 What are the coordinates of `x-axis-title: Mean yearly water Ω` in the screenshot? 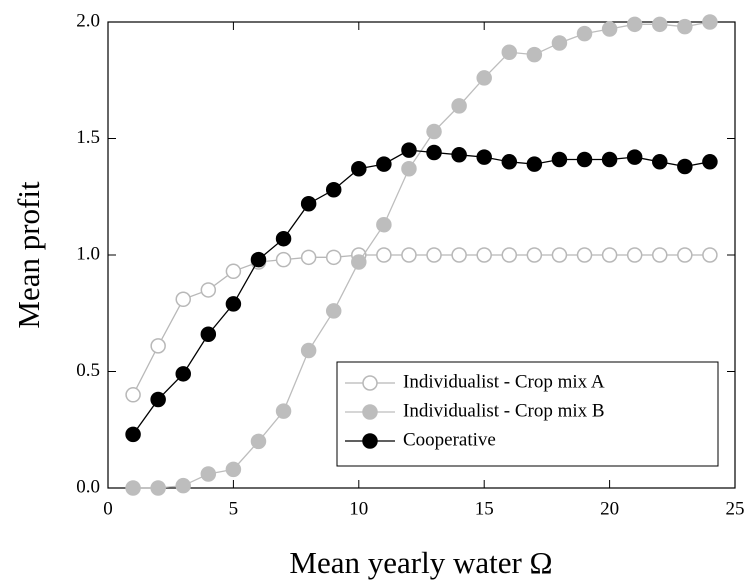 It's located at (420, 562).